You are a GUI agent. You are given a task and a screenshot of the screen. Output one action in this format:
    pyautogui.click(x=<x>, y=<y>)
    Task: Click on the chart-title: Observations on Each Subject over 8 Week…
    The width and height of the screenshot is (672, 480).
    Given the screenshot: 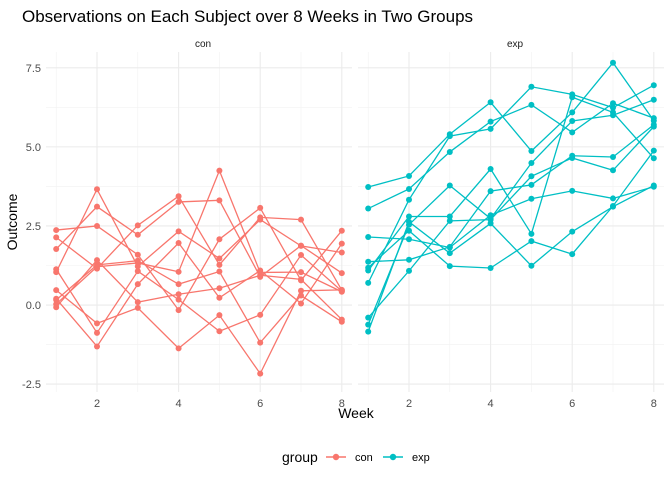 What is the action you would take?
    pyautogui.click(x=247, y=16)
    